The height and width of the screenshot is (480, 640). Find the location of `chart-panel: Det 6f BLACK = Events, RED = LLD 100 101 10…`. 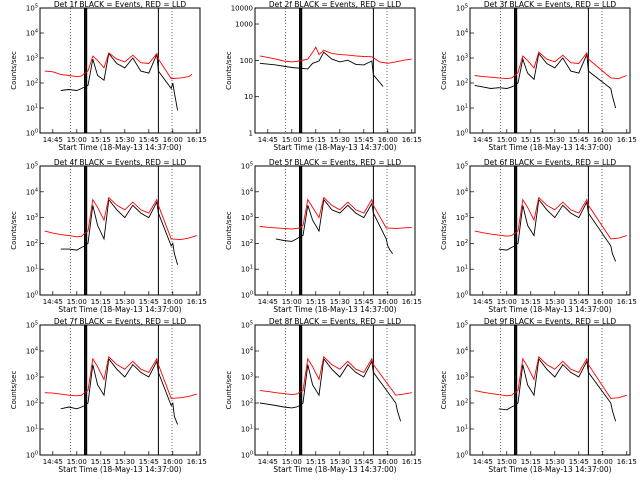

chart-panel: Det 6f BLACK = Events, RED = LLD 100 101 10… is located at coordinates (538, 236).